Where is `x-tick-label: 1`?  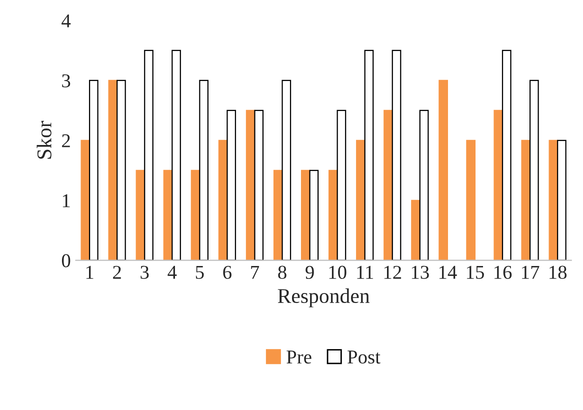 x-tick-label: 1 is located at coordinates (90, 272).